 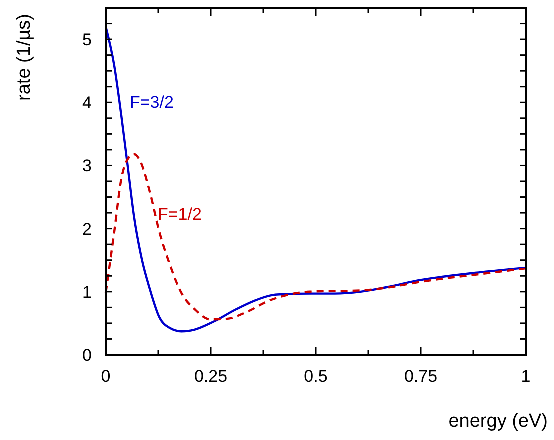 I want to click on y-tick-label: 1, so click(x=87, y=292).